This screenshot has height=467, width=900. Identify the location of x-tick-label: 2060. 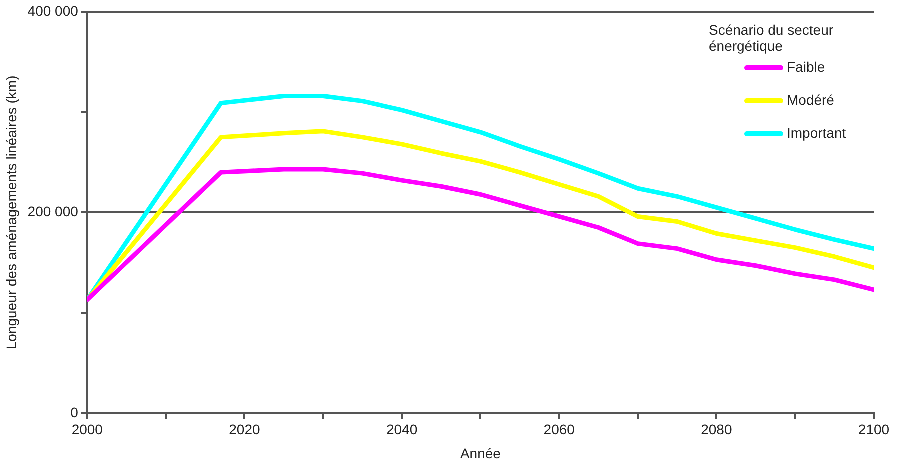
(560, 430).